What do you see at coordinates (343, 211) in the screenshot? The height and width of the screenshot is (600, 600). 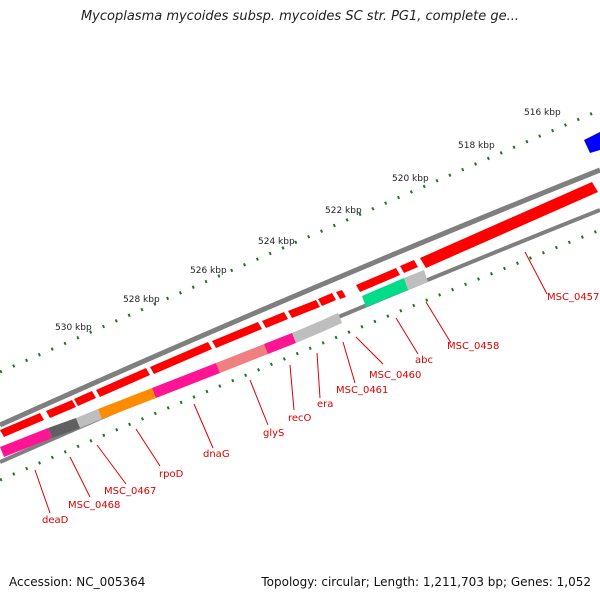 I see `ruler-label: 522 kbp` at bounding box center [343, 211].